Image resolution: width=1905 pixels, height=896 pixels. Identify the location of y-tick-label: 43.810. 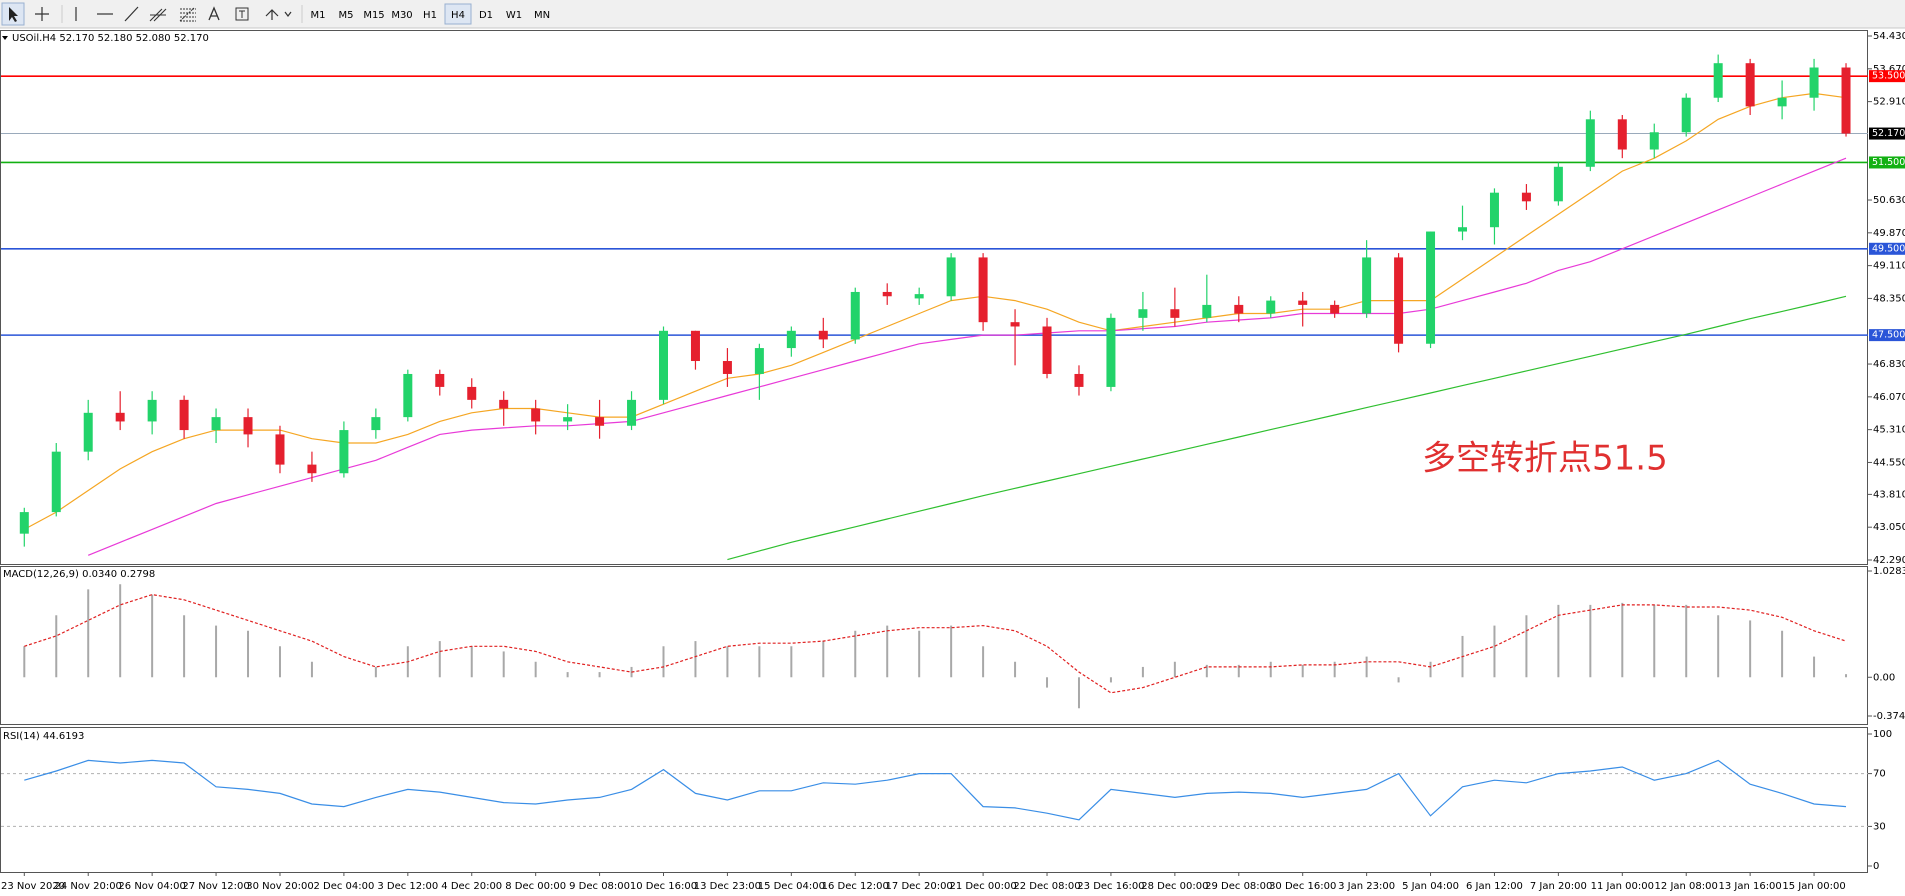
(1889, 494).